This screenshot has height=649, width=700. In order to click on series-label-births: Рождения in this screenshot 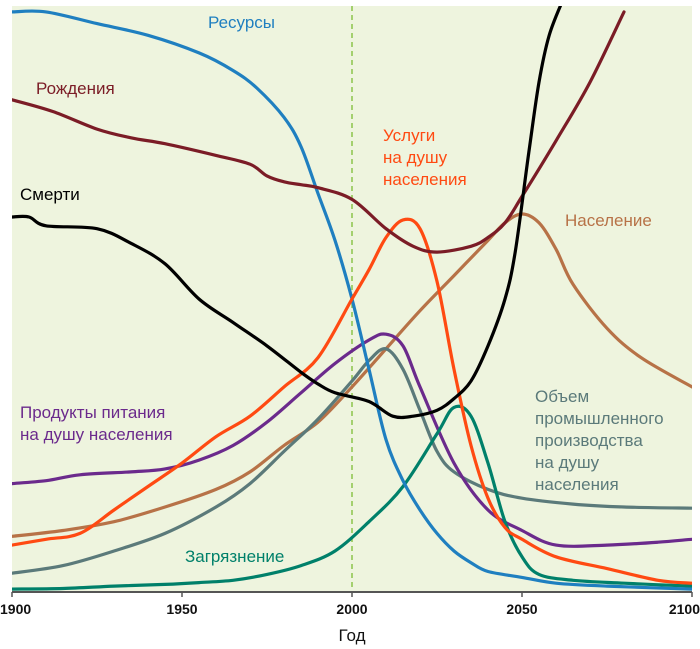, I will do `click(75, 88)`.